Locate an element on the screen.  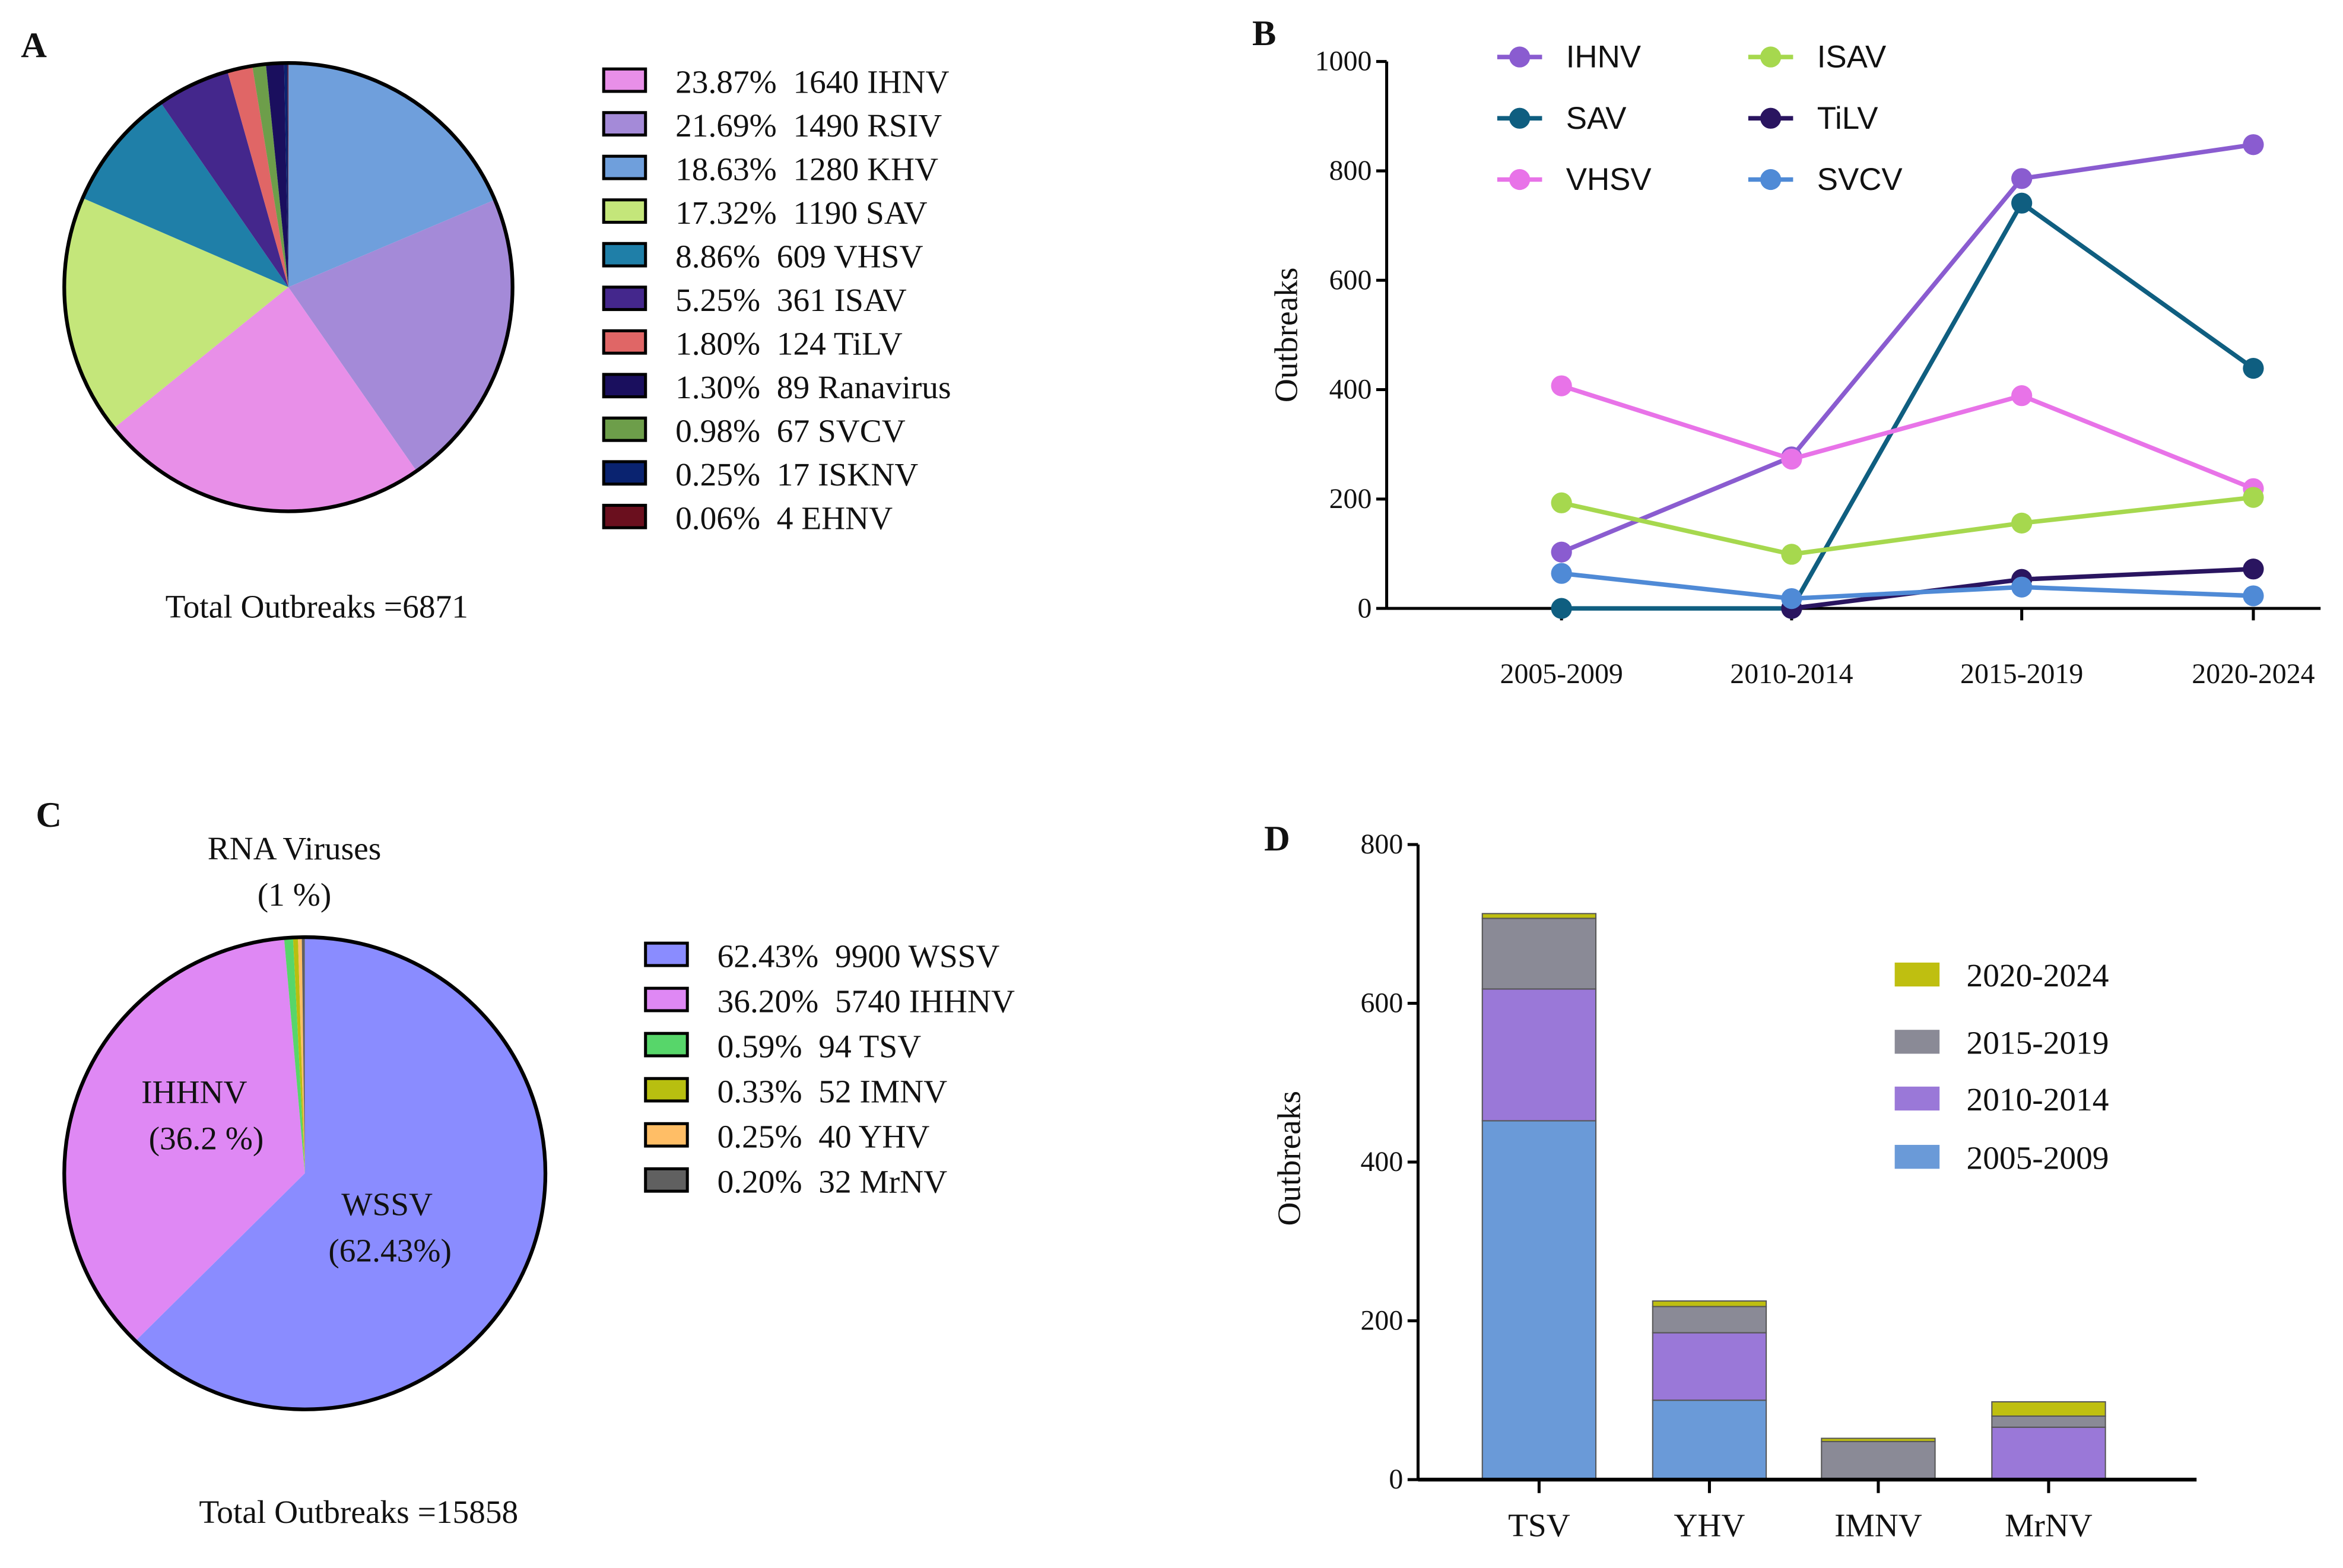
legend-swatch-2005-2009 is located at coordinates (1917, 1157).